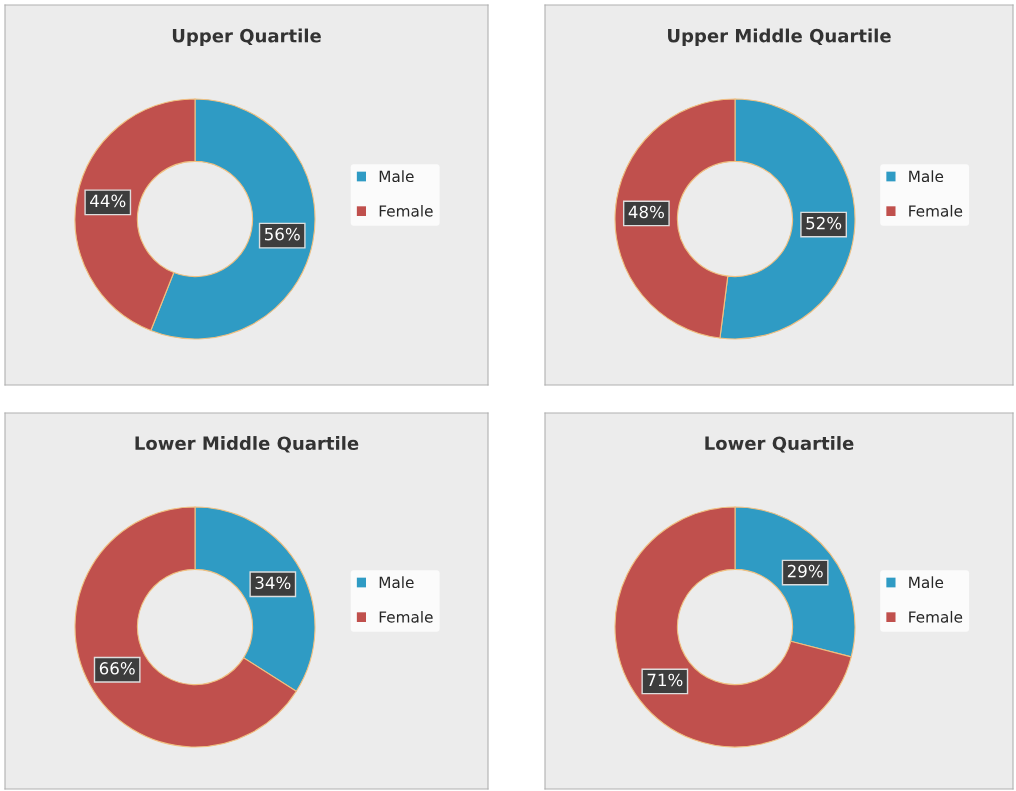 The width and height of the screenshot is (1016, 791). I want to click on data-label: 29%, so click(805, 571).